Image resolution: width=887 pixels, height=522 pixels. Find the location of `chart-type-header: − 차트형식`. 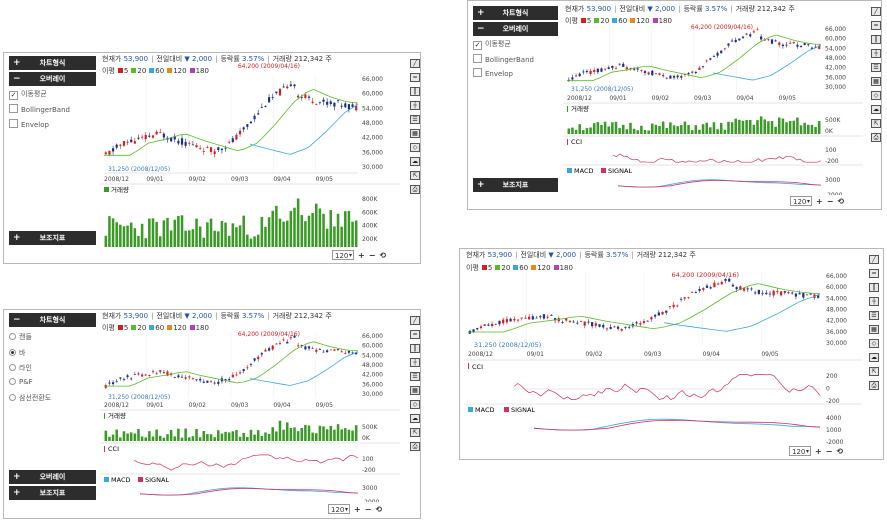

chart-type-header: − 차트형식 is located at coordinates (52, 320).